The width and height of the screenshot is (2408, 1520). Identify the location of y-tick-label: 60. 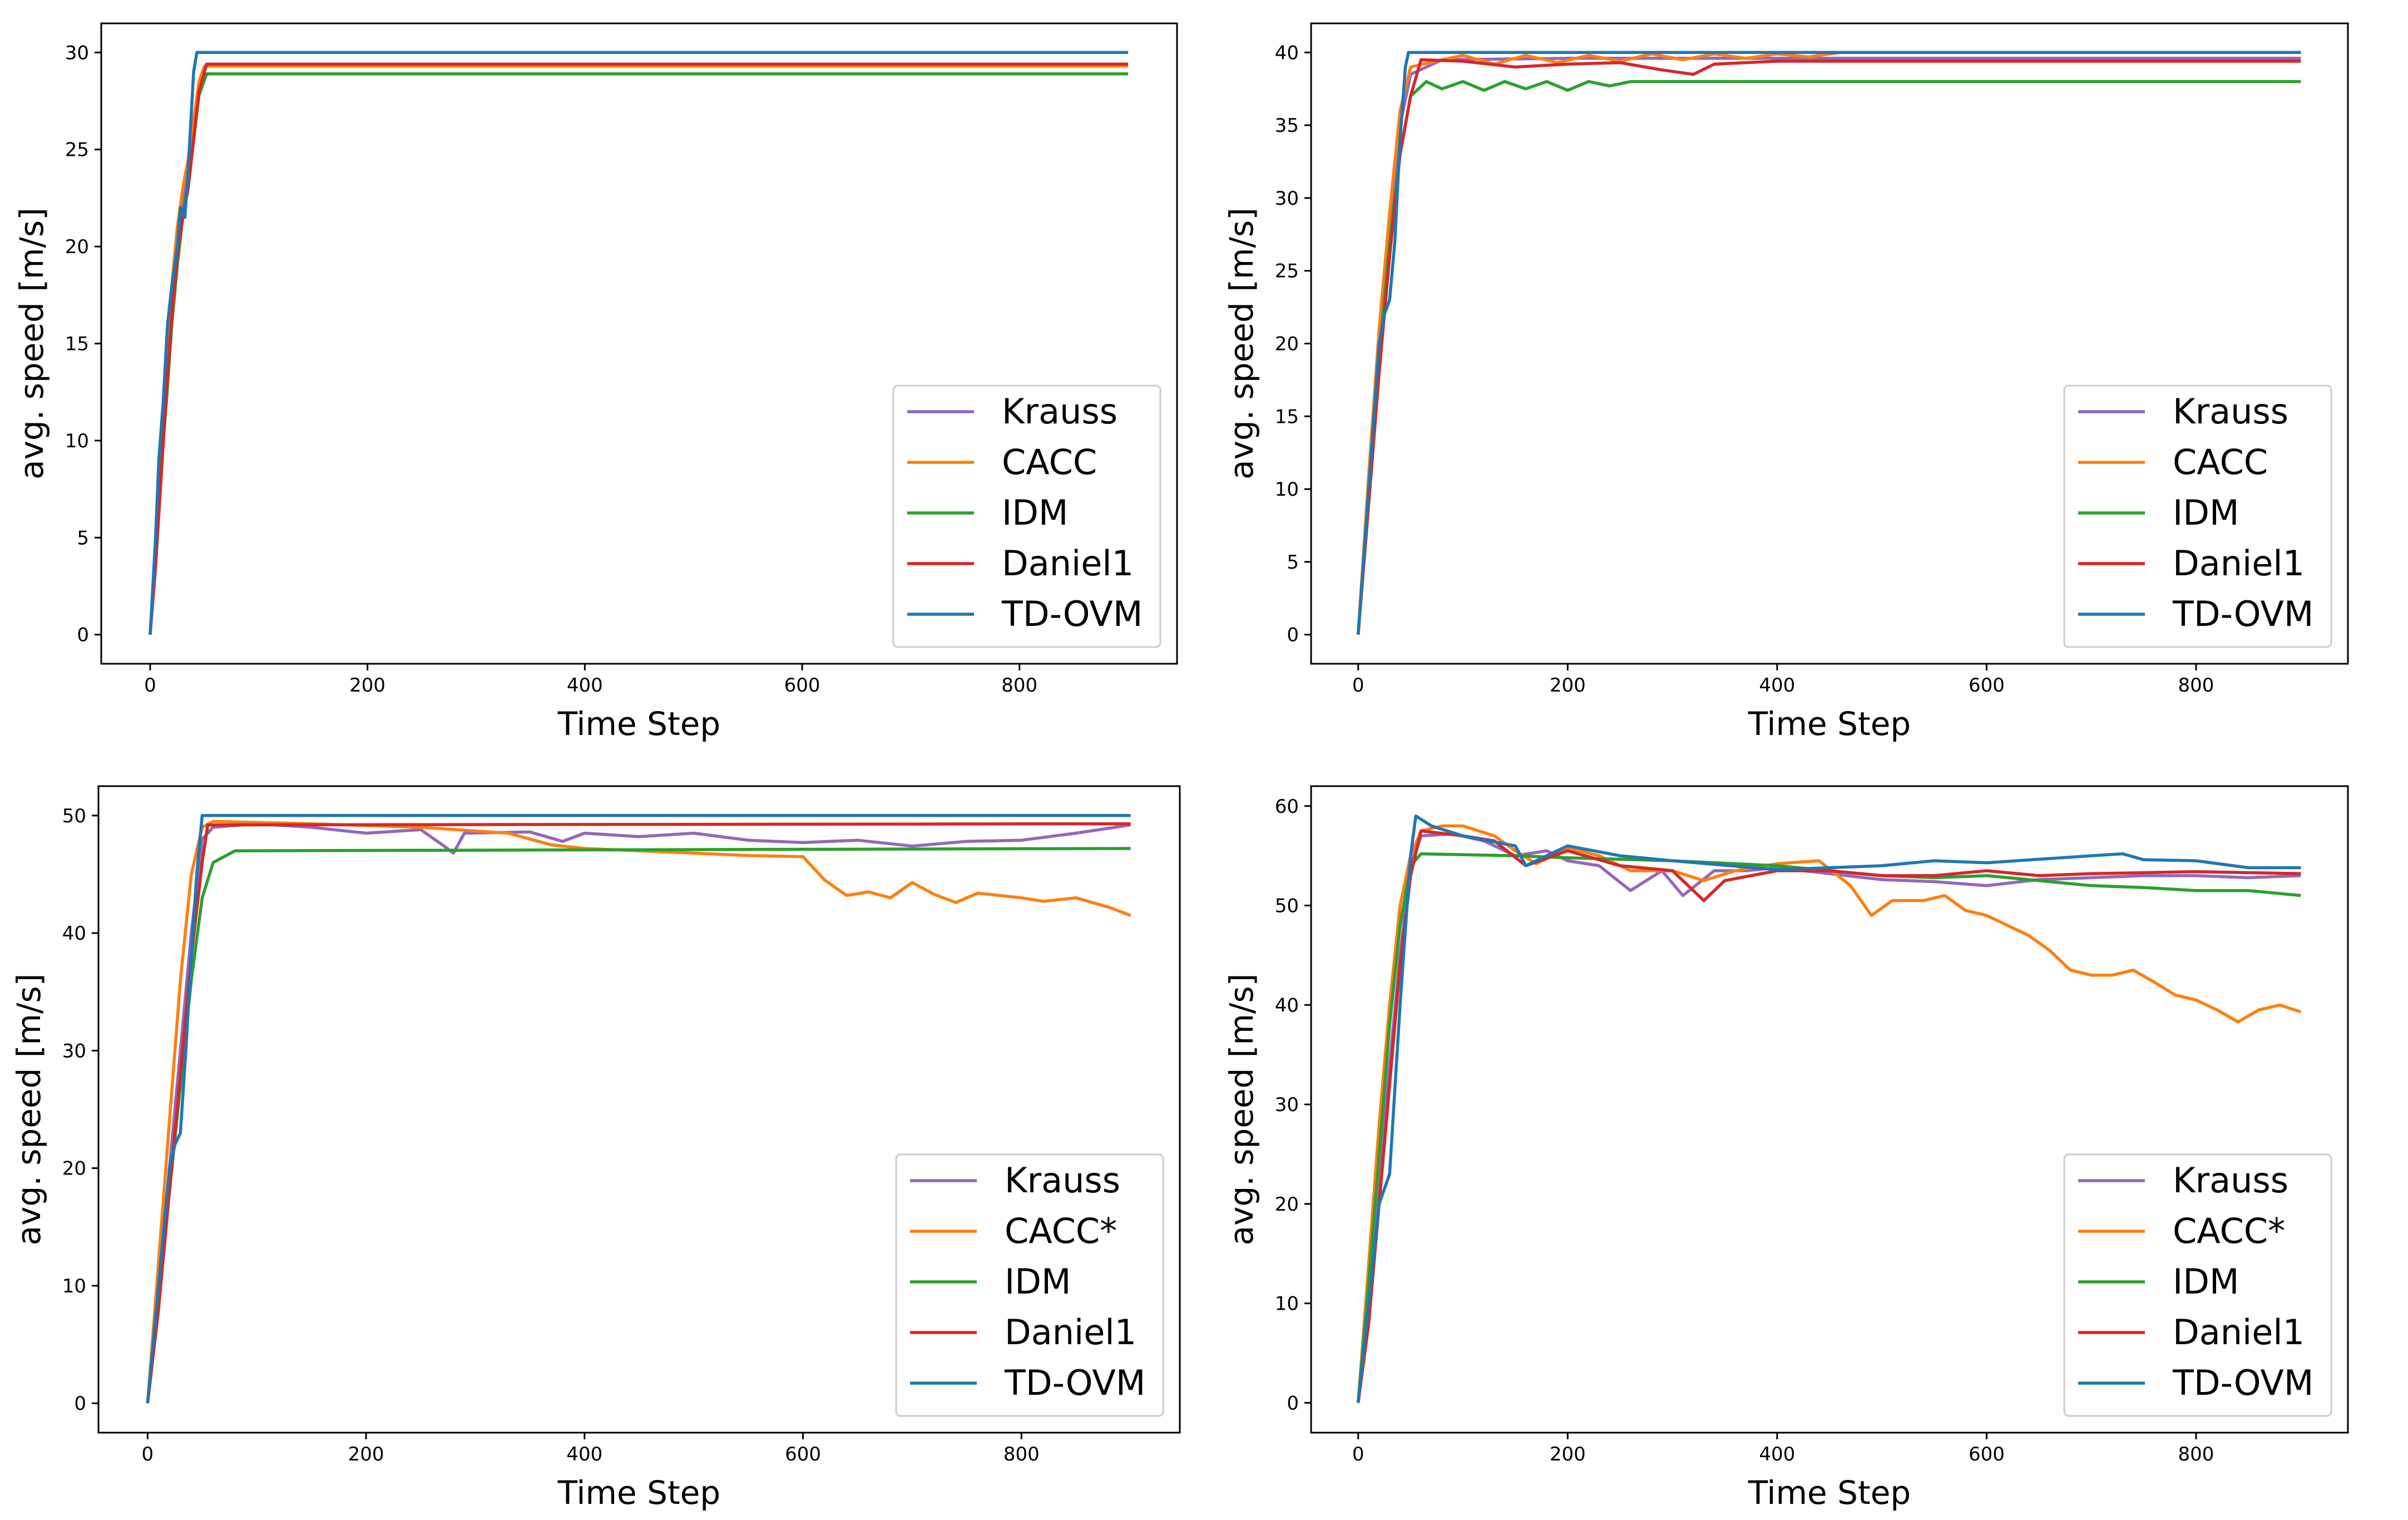
(1287, 807).